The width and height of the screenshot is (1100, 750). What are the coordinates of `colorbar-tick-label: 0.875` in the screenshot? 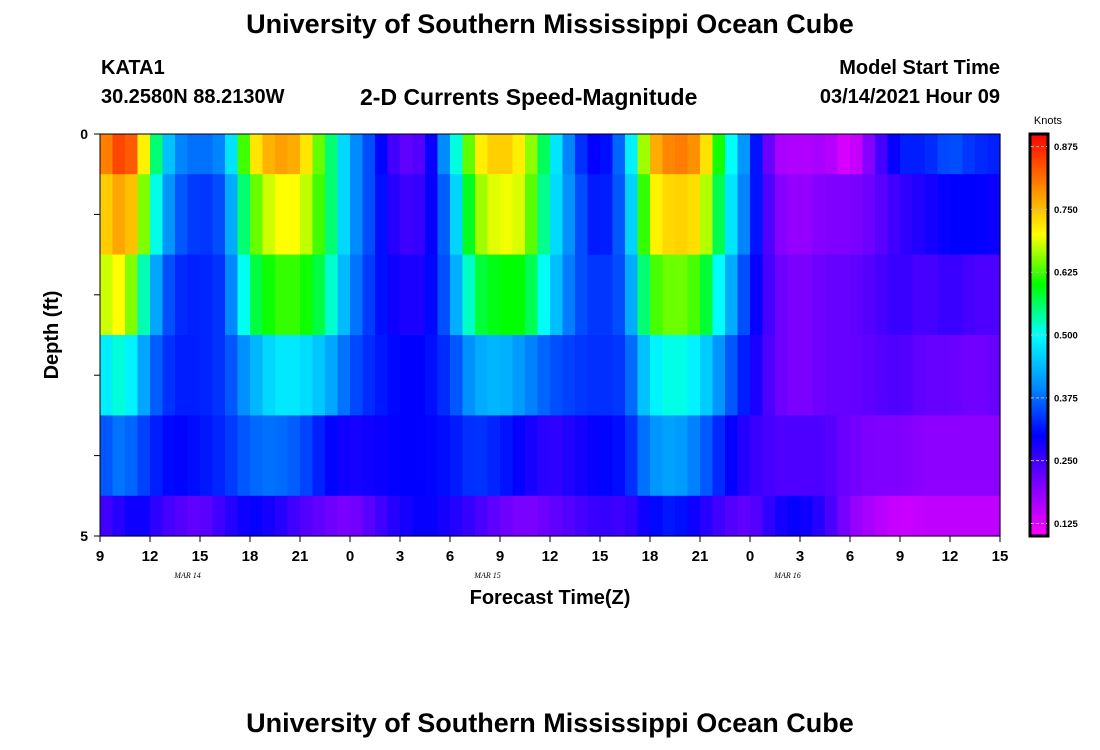 It's located at (1066, 147).